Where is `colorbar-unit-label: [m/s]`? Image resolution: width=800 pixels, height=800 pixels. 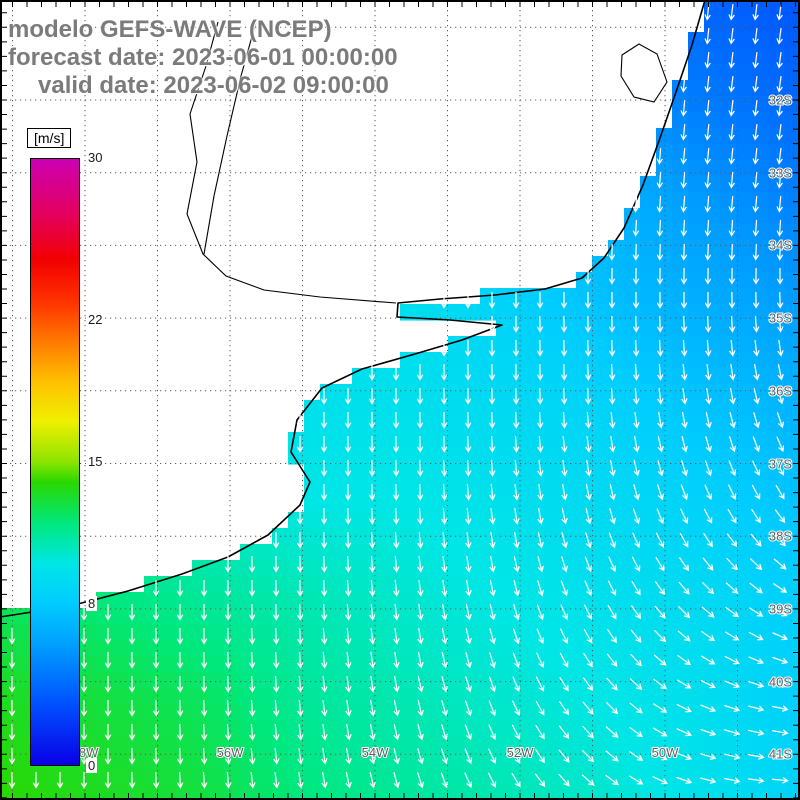
colorbar-unit-label: [m/s] is located at coordinates (49, 138).